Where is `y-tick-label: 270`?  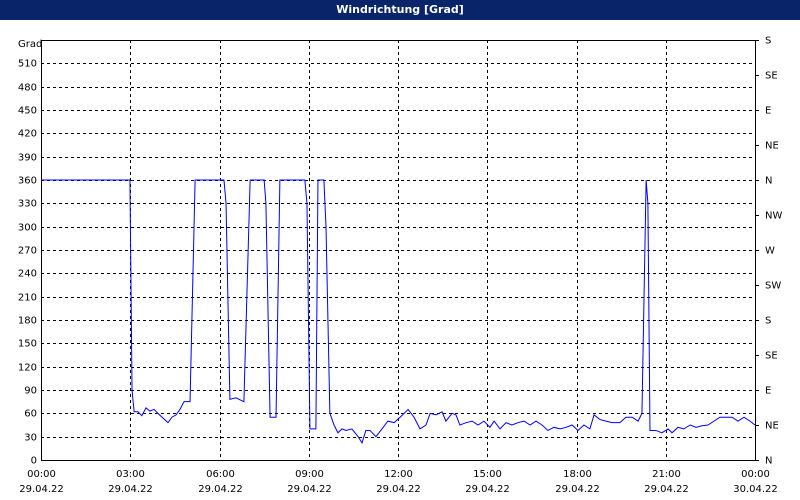
y-tick-label: 270 is located at coordinates (27, 251).